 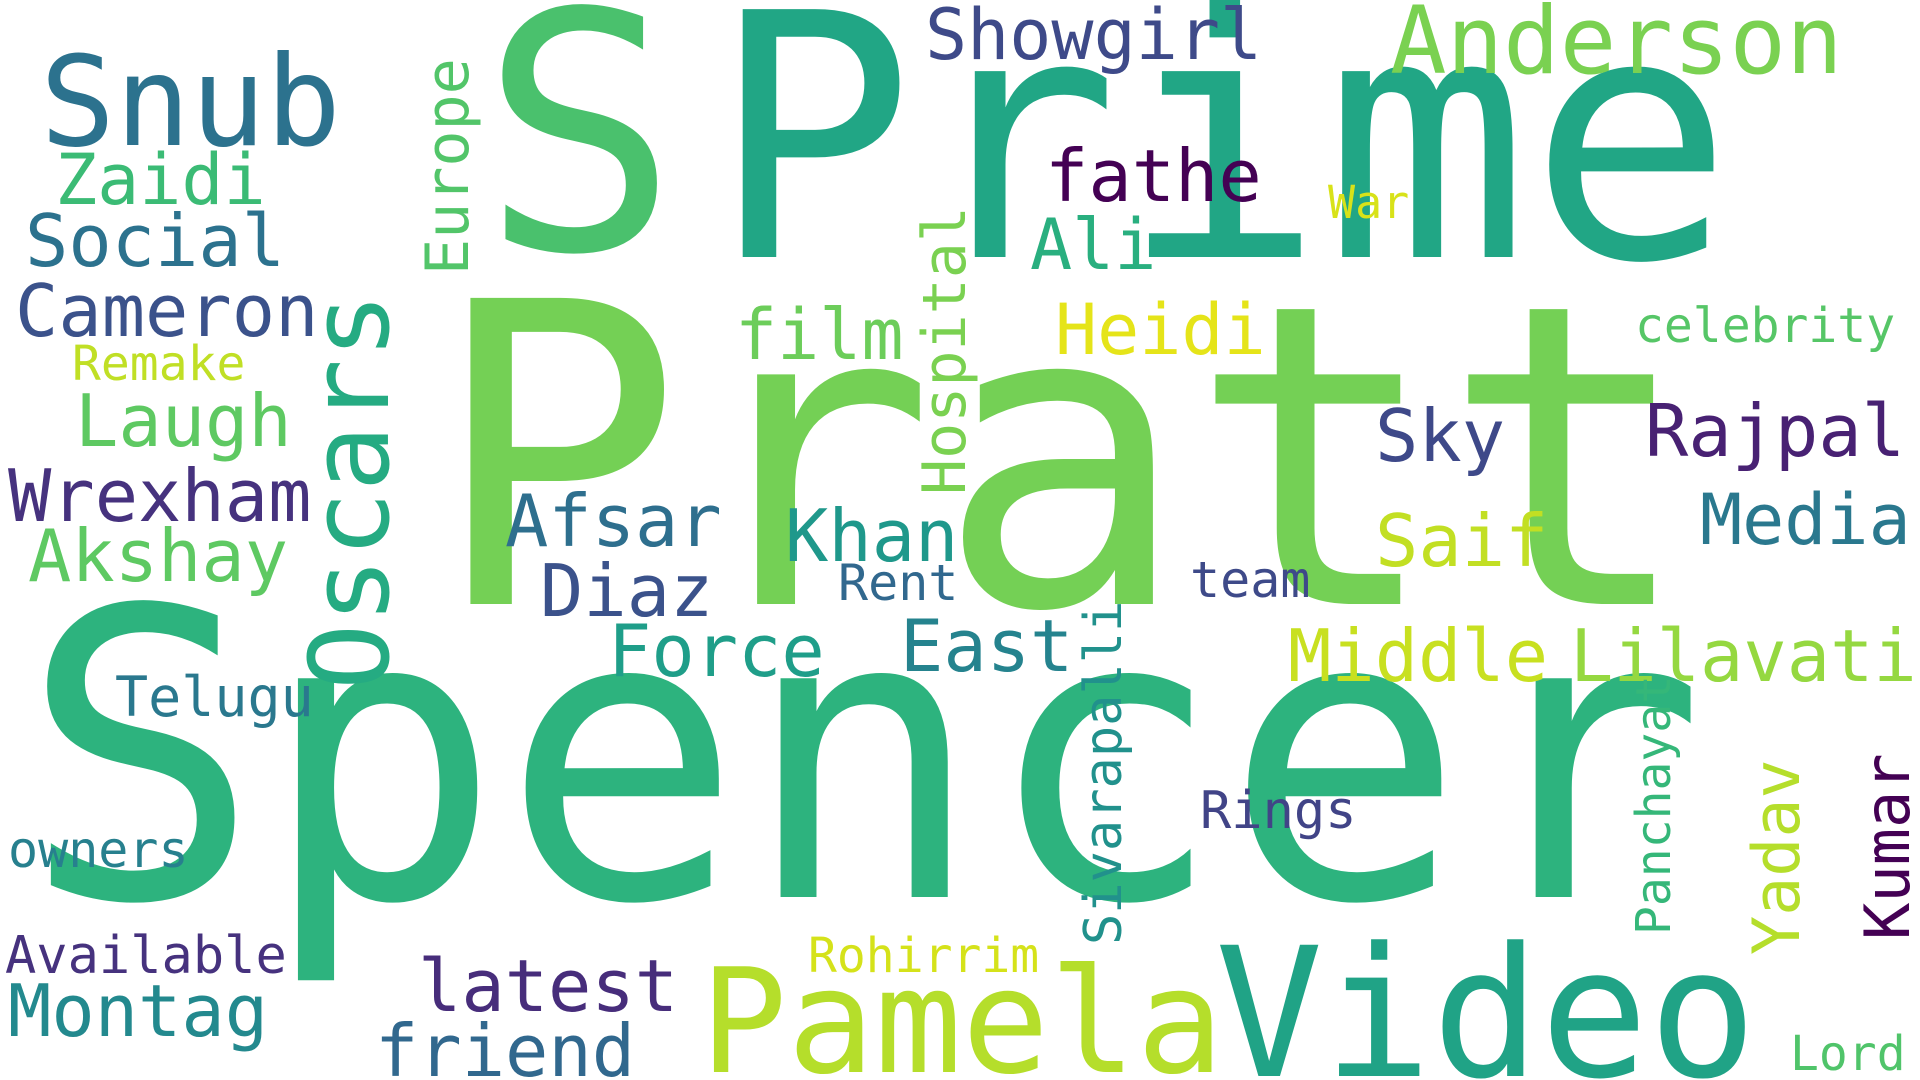 What do you see at coordinates (1848, 1054) in the screenshot?
I see `word-lord: Lord` at bounding box center [1848, 1054].